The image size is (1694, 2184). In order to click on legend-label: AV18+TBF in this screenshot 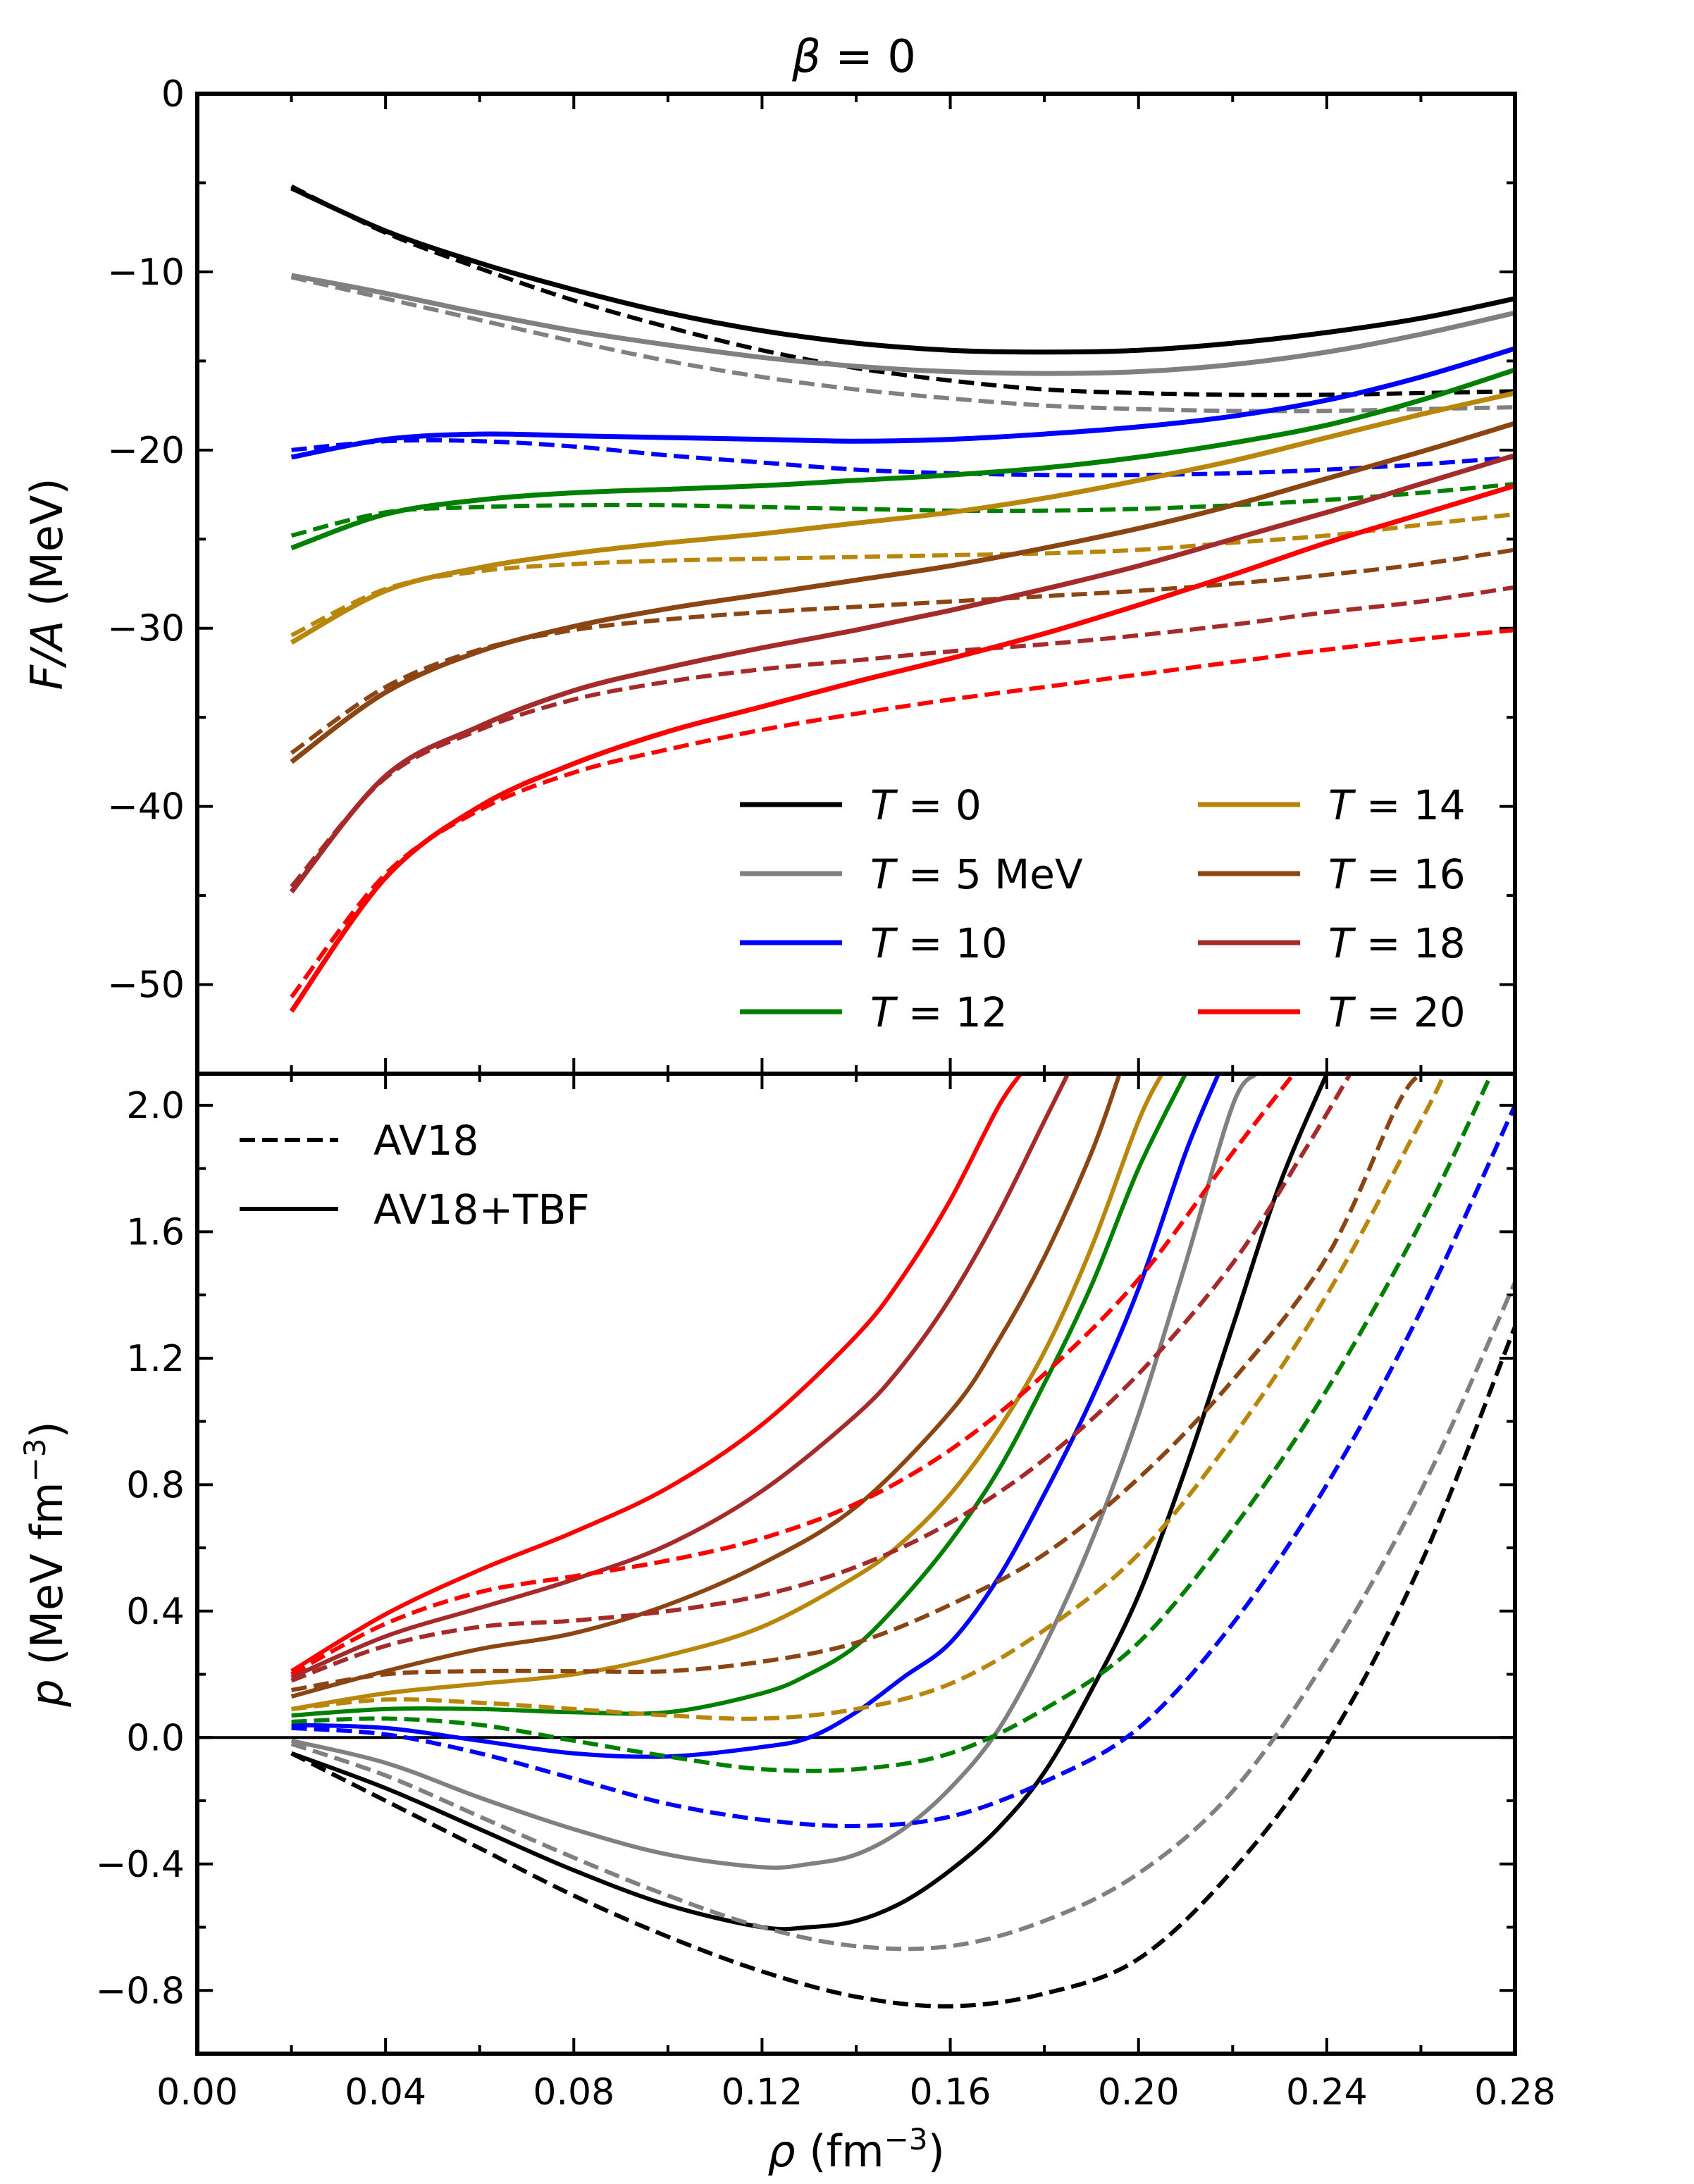, I will do `click(481, 1210)`.